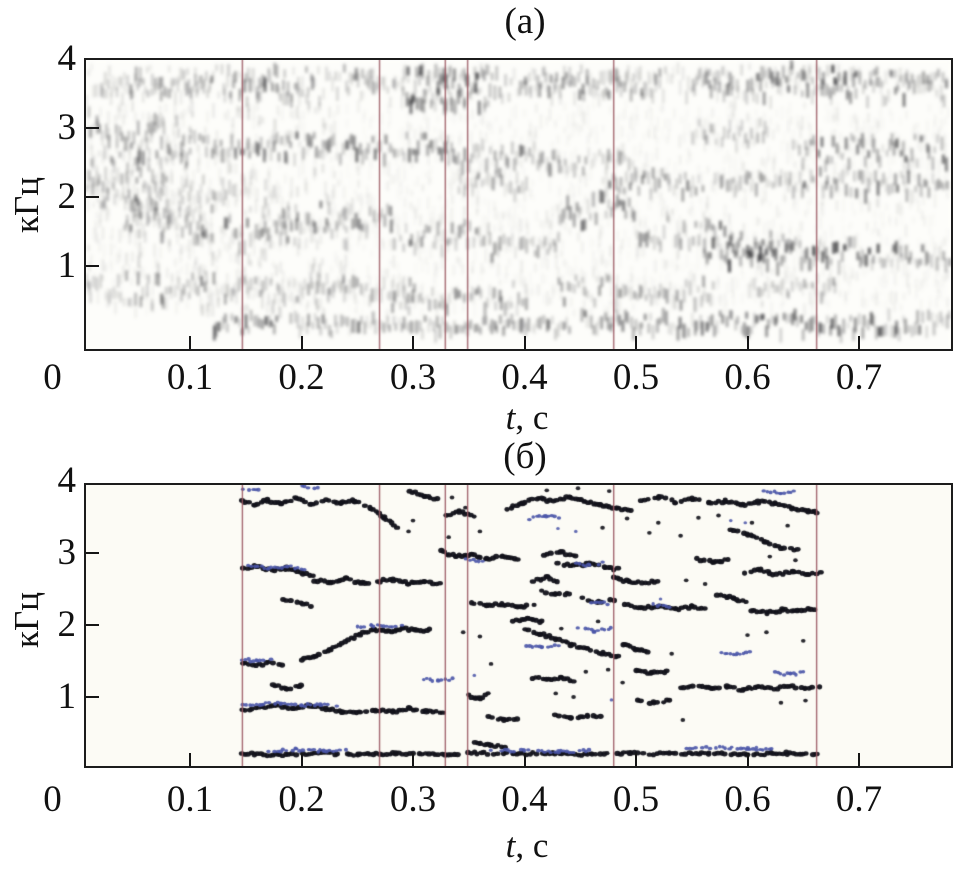  Describe the element at coordinates (510, 417) in the screenshot. I see `panel-a-x-axis-label-variable: t` at that location.